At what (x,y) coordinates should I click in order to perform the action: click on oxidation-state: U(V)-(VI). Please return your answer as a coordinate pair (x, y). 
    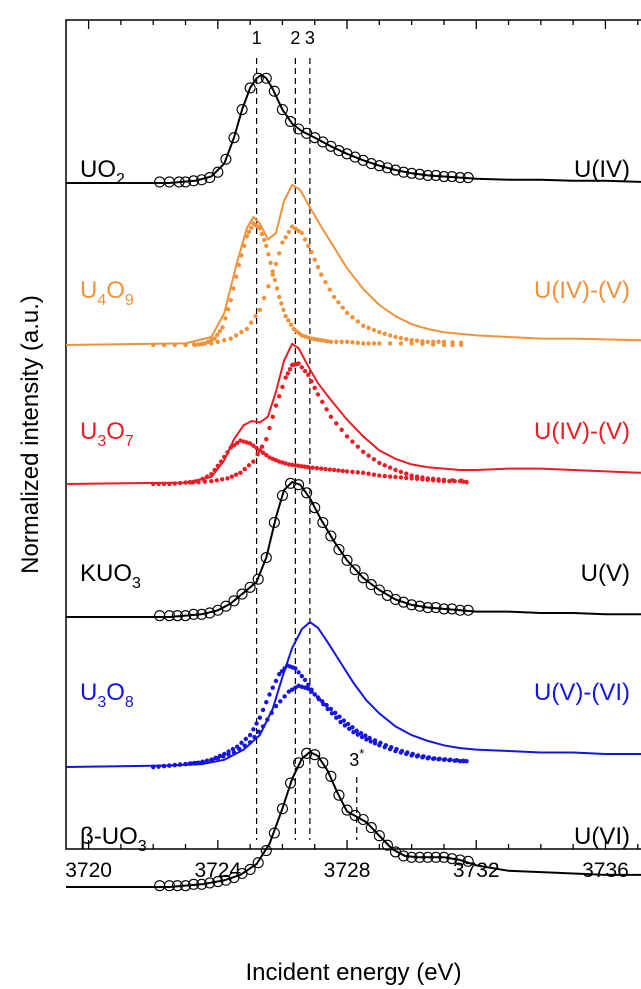
    Looking at the image, I should click on (582, 692).